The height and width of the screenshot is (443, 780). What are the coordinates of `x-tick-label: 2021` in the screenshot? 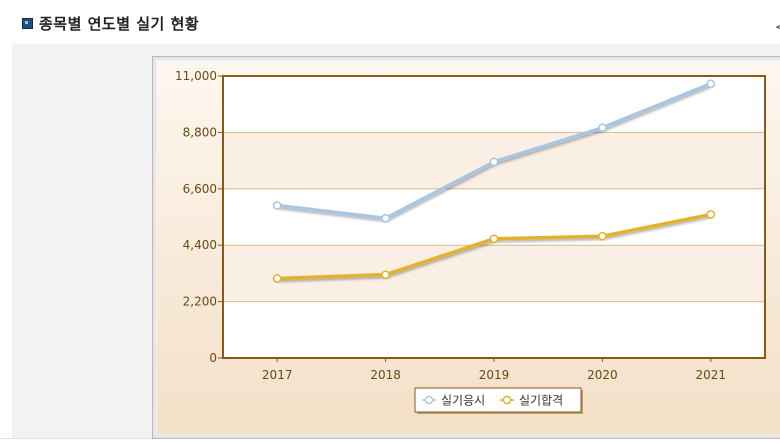 It's located at (711, 375).